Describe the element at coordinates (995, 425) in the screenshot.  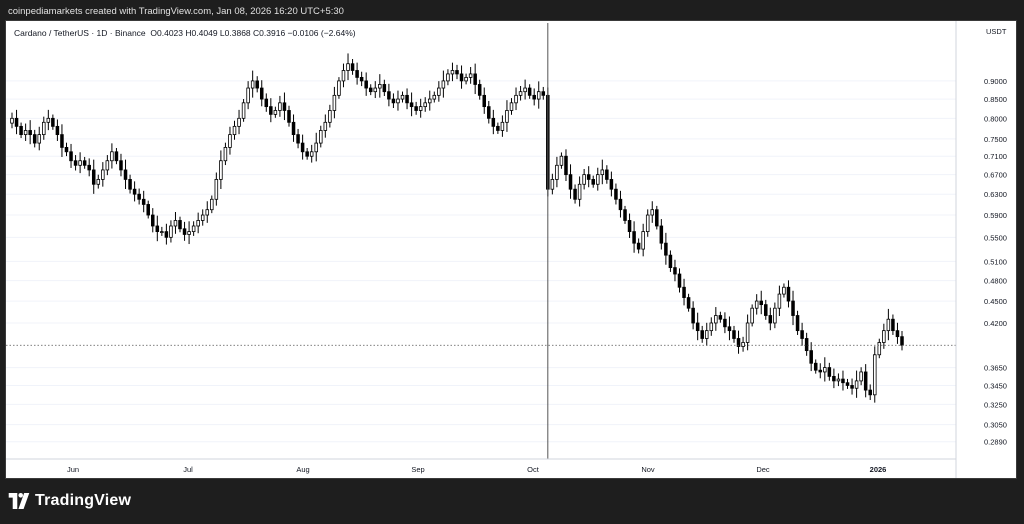
I see `y-tick-label: 0.3050` at that location.